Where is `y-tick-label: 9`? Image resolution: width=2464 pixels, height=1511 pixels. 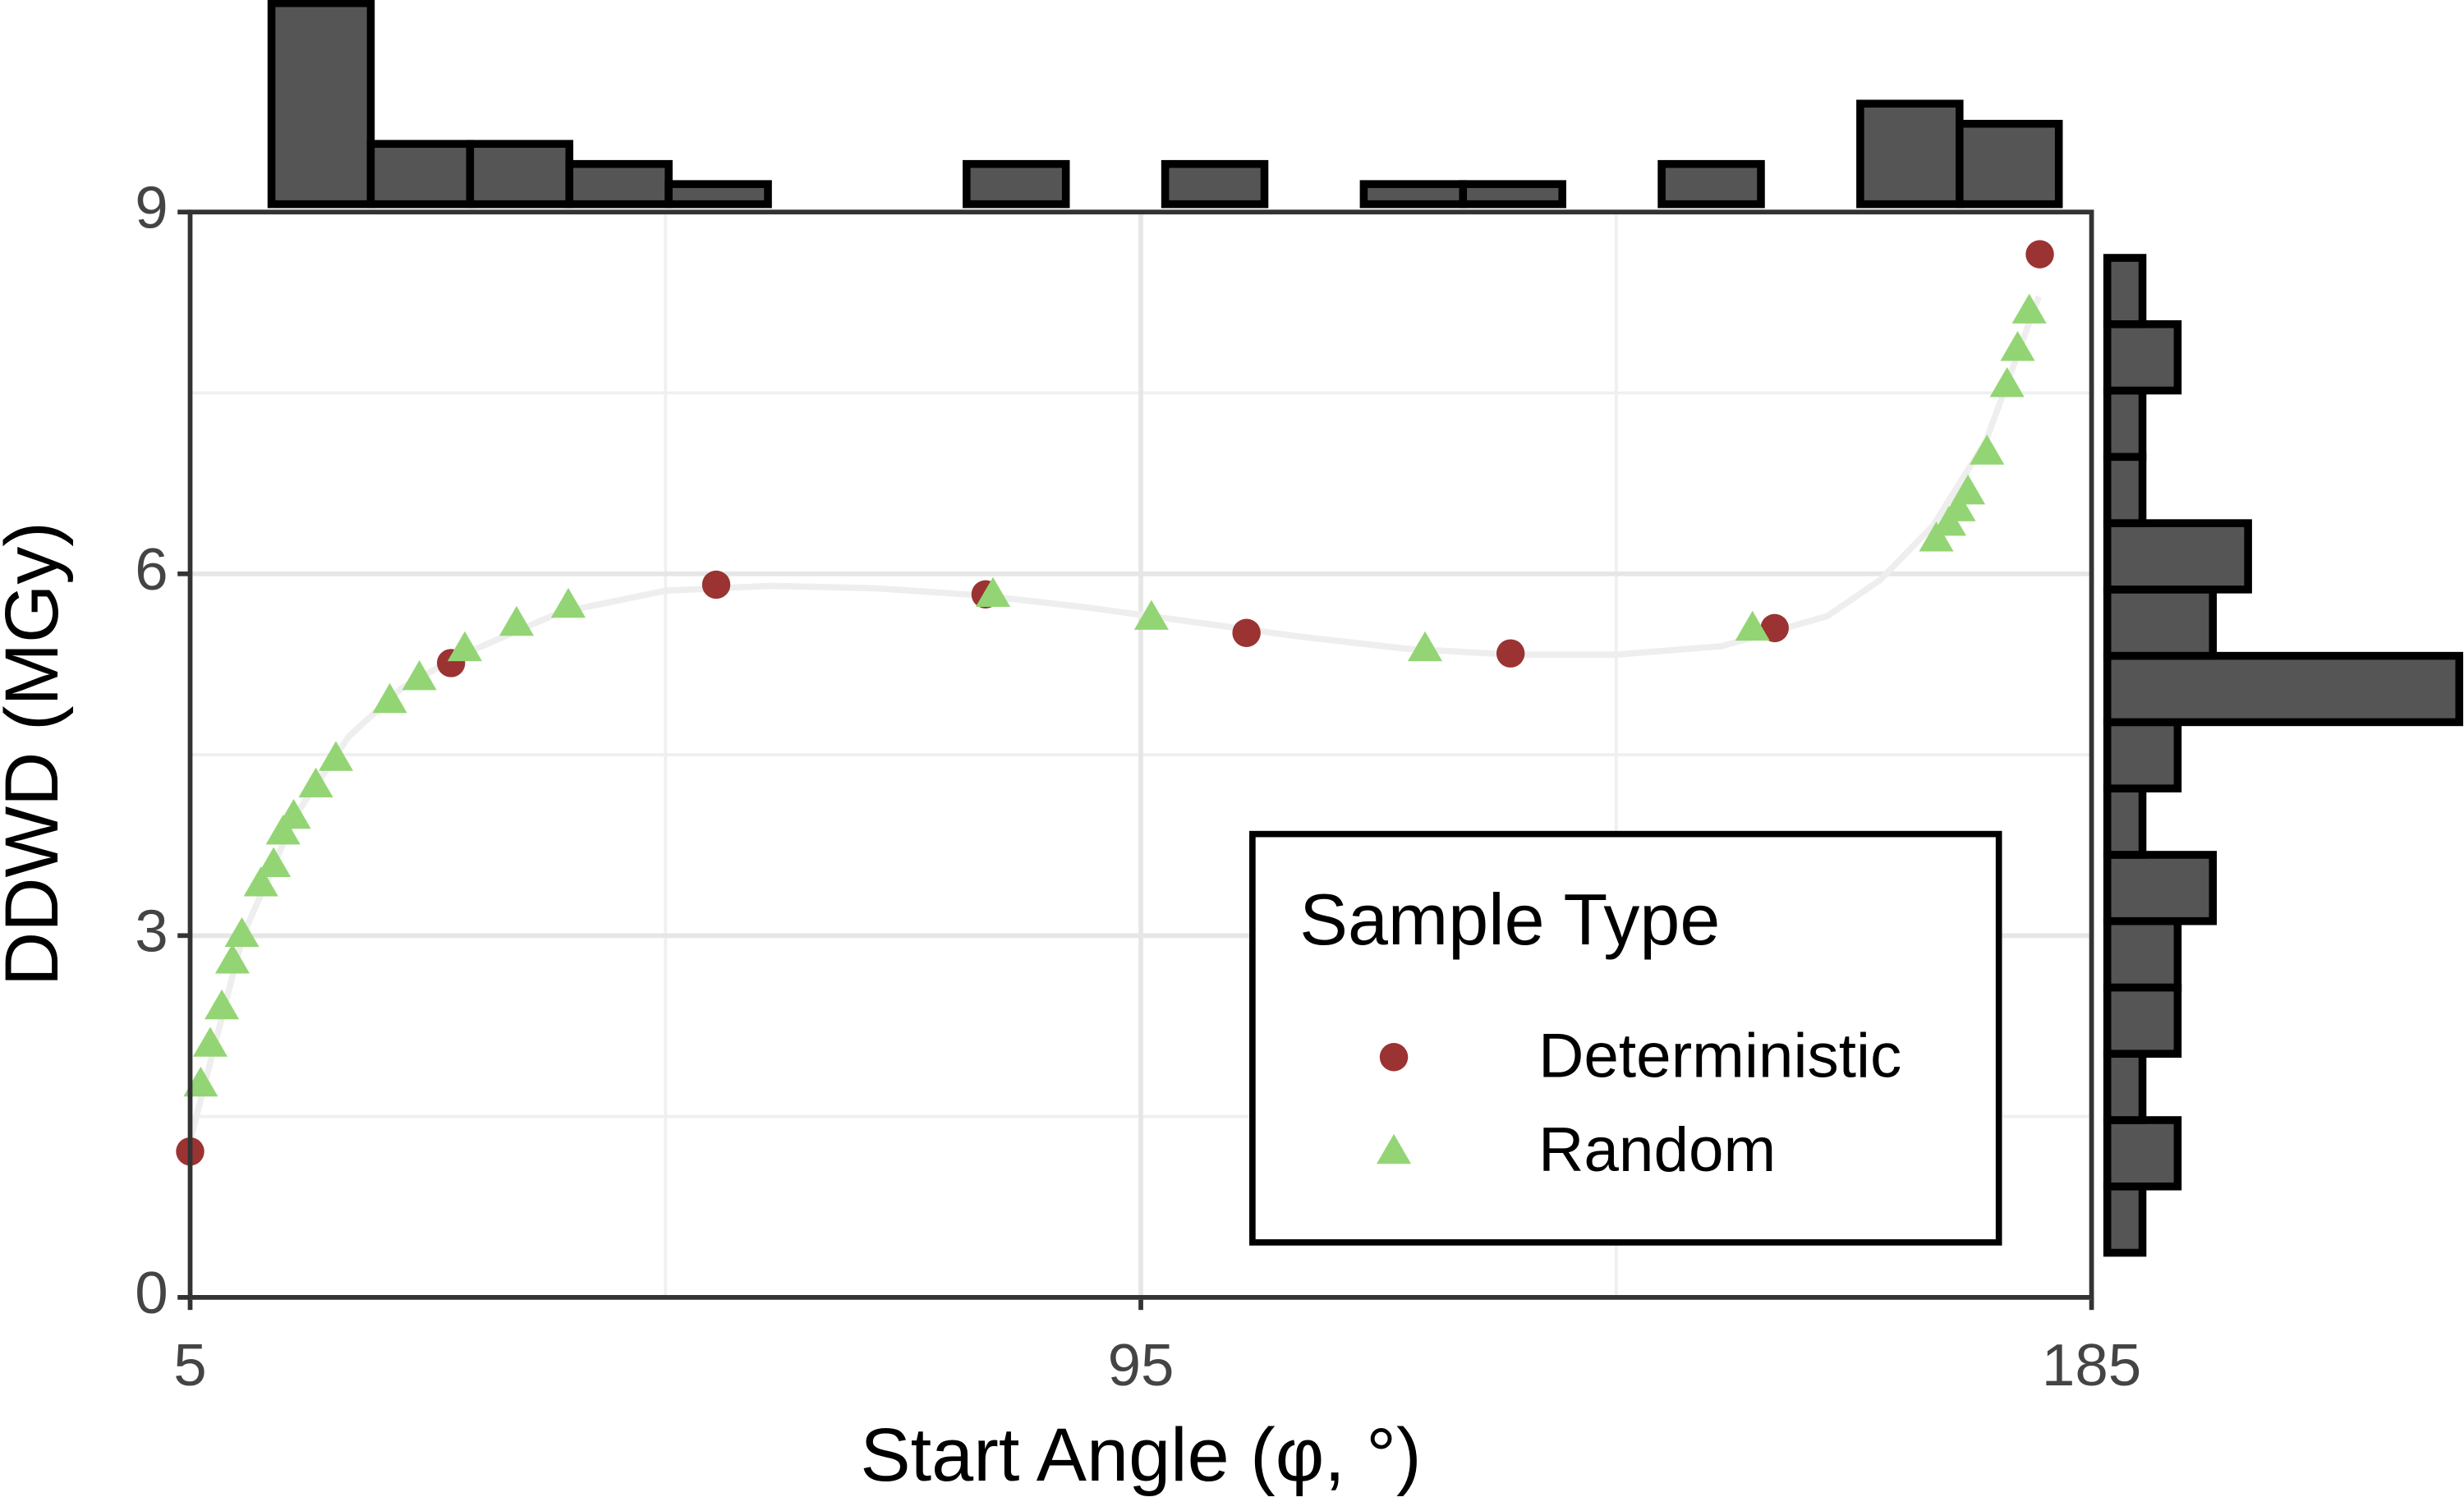
y-tick-label: 9 is located at coordinates (151, 207).